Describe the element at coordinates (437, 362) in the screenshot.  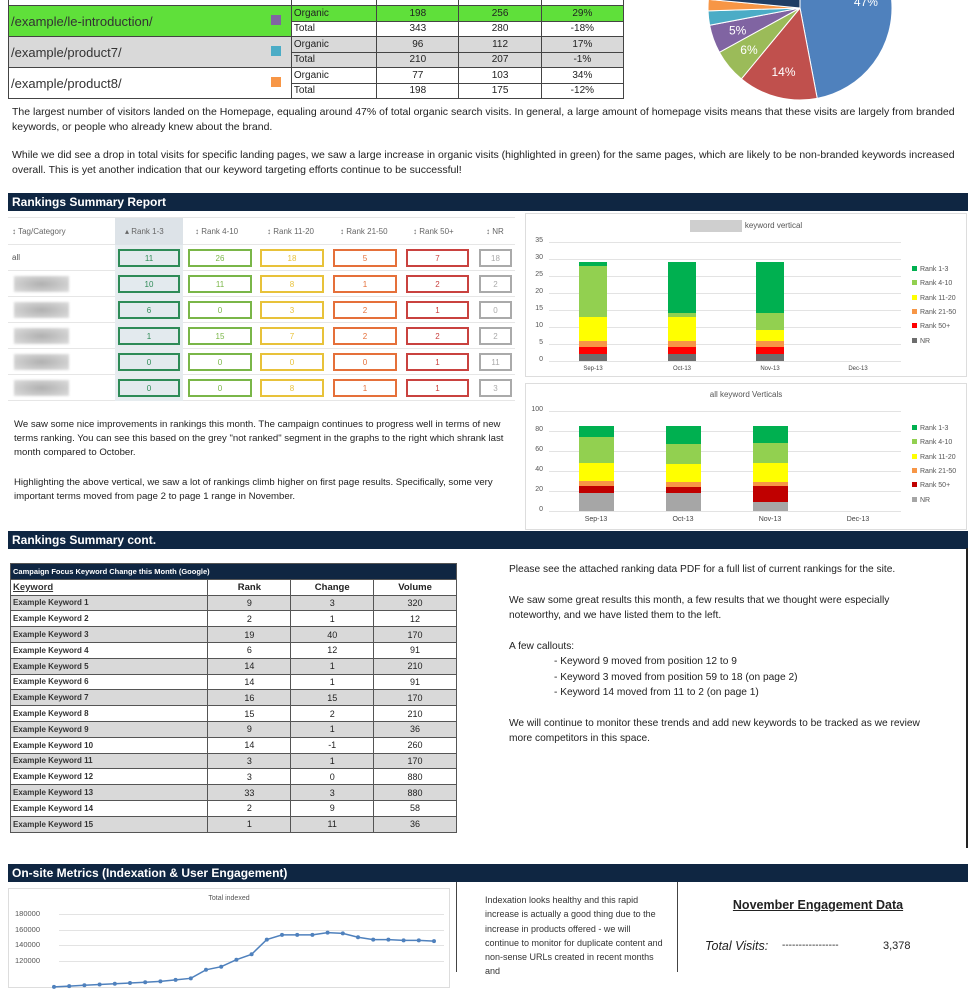
I see `rank-count-cell: 1` at that location.